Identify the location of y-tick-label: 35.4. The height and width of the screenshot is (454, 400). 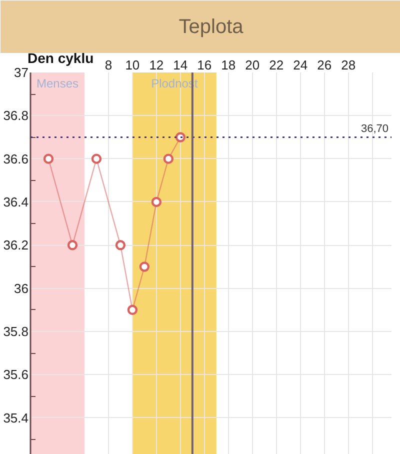
(16, 418).